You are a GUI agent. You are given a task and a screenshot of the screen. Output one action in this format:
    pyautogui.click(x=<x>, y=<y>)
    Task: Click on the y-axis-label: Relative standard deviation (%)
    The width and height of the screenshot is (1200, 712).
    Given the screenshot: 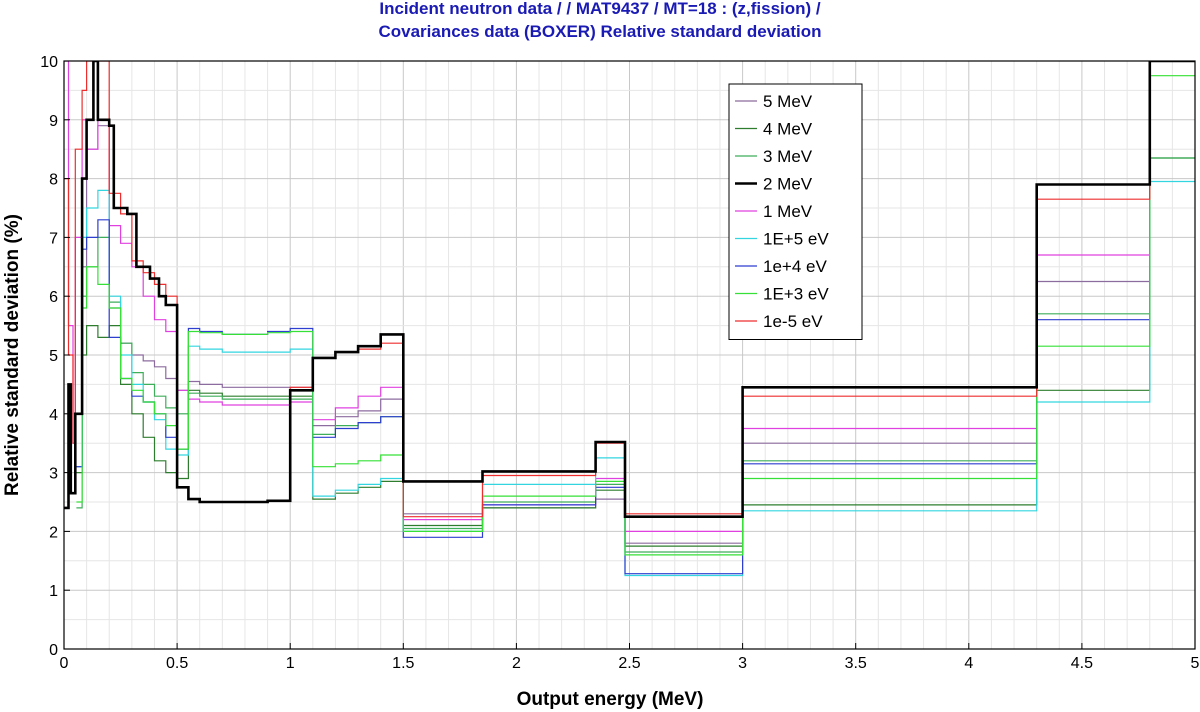 What is the action you would take?
    pyautogui.click(x=12, y=355)
    